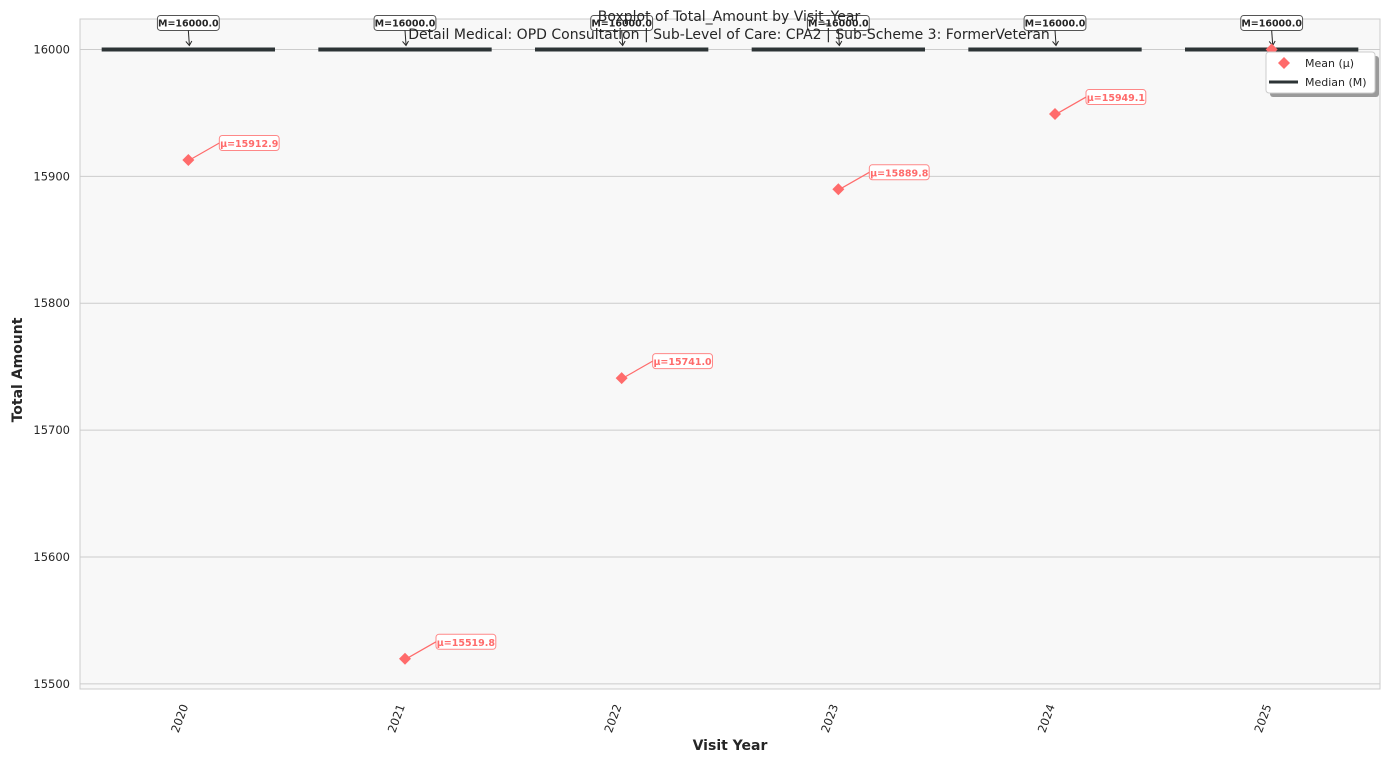 This screenshot has height=763, width=1389. What do you see at coordinates (729, 17) in the screenshot?
I see `chart-title: Boxplot of Total_Amount by Visit_Year` at bounding box center [729, 17].